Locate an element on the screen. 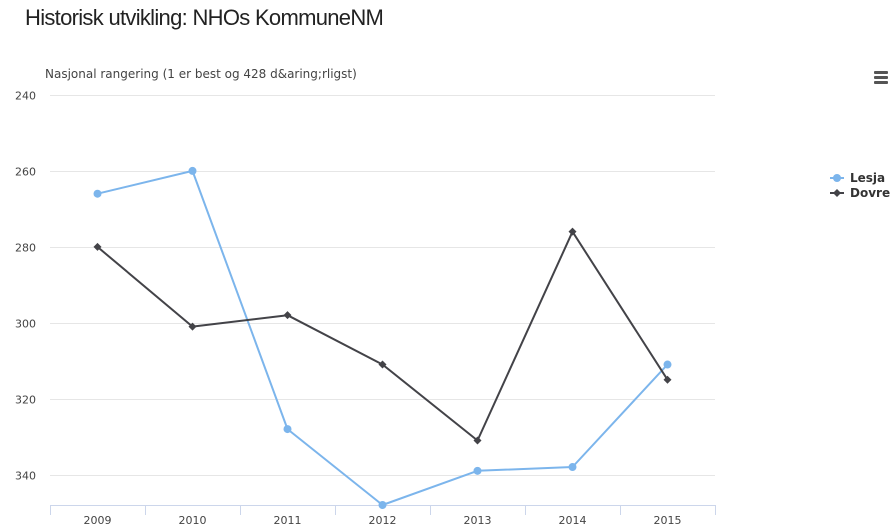 This screenshot has width=890, height=527. x-tick-label: 2015 is located at coordinates (668, 520).